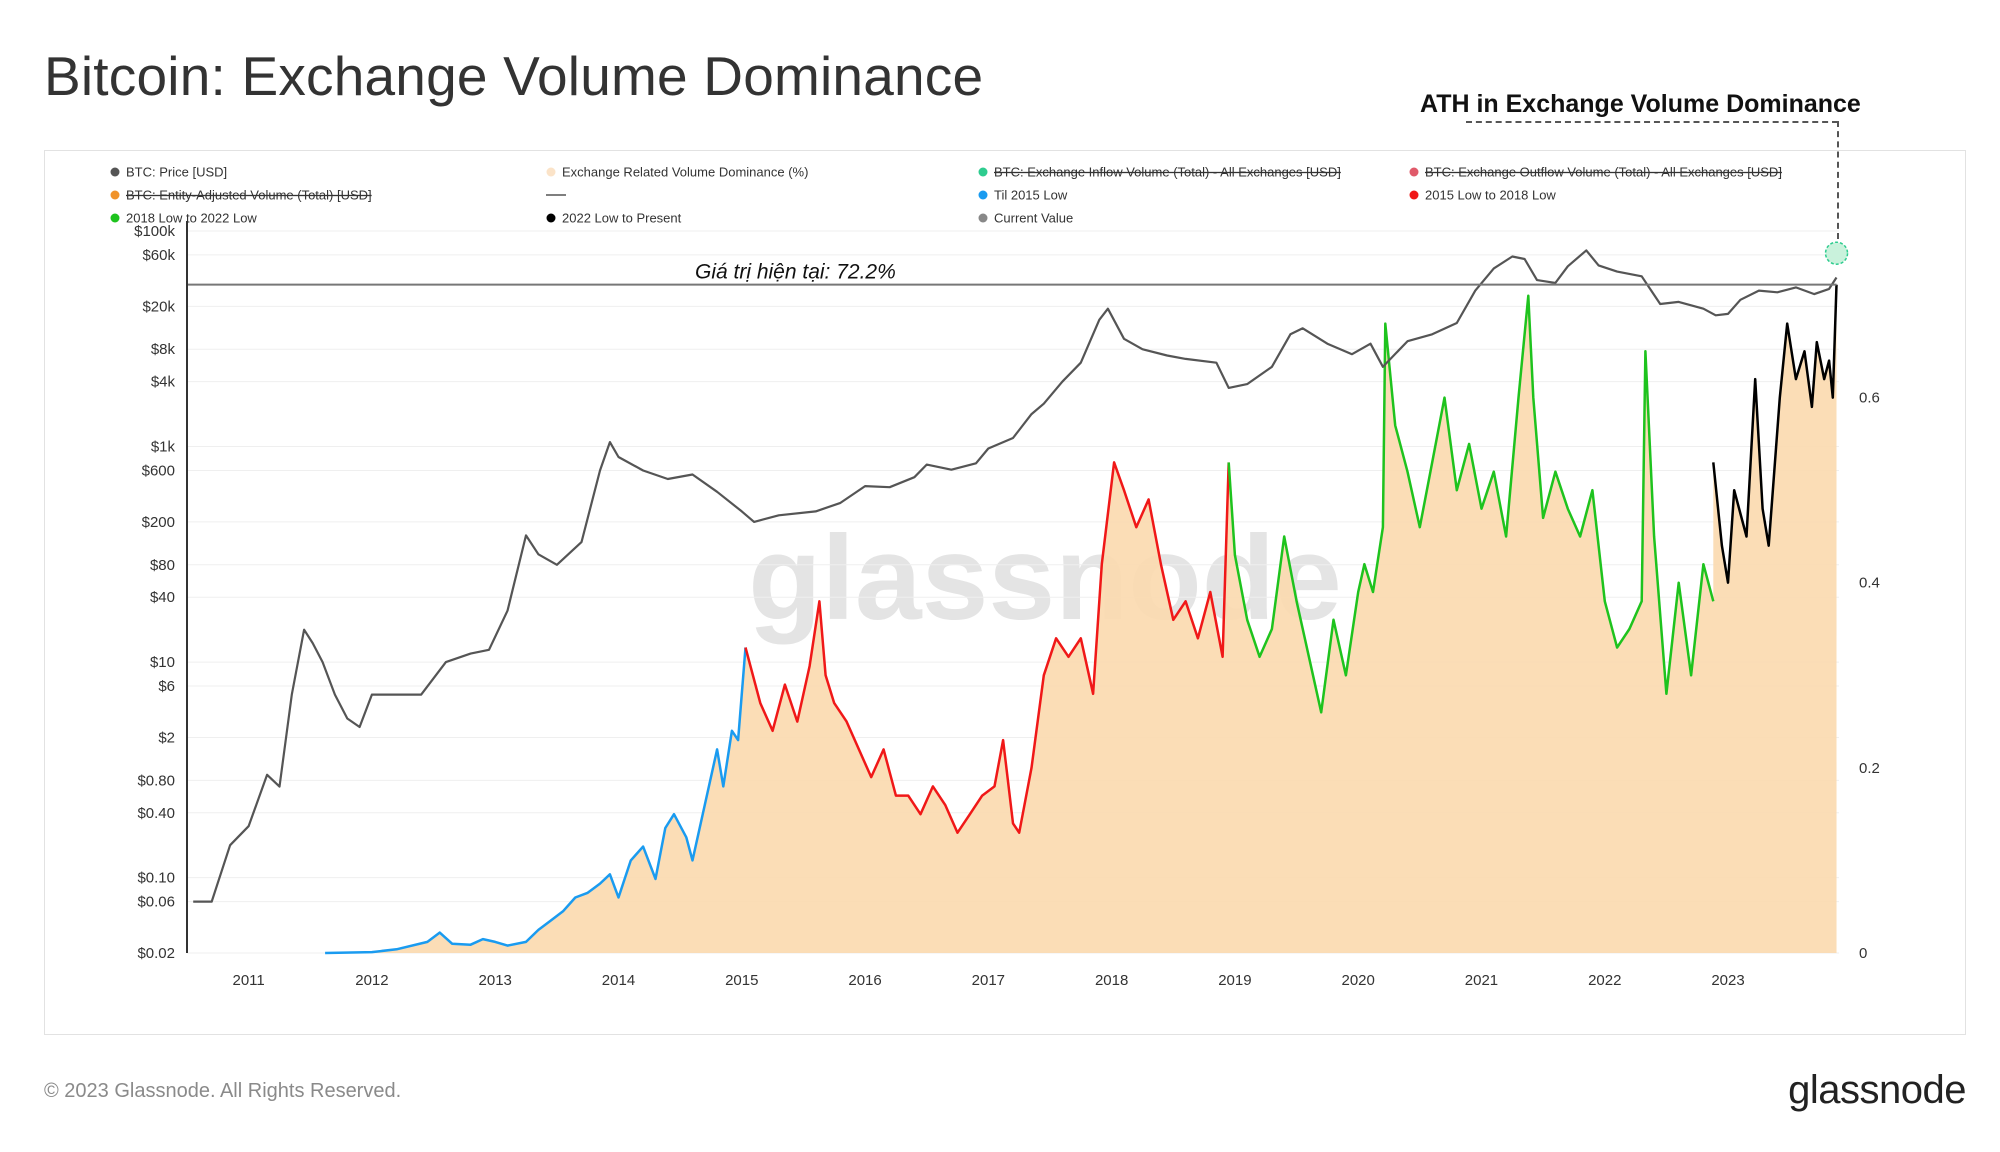  What do you see at coordinates (685, 172) in the screenshot?
I see `legend-item-label: Exchange Related Volume Dominance (%)` at bounding box center [685, 172].